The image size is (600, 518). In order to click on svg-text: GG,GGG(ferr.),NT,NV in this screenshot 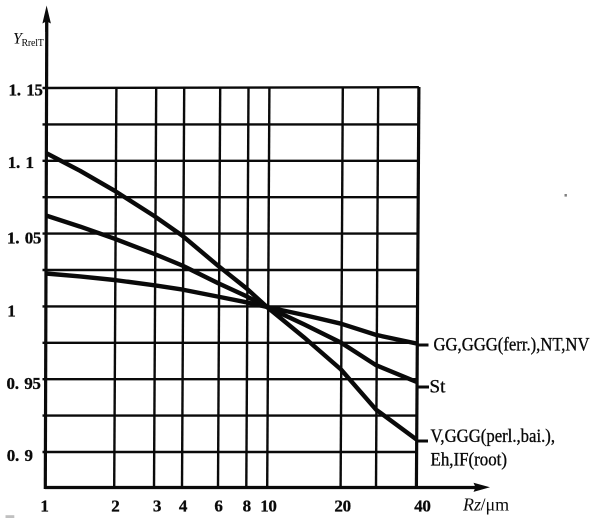, I will do `click(512, 345)`.